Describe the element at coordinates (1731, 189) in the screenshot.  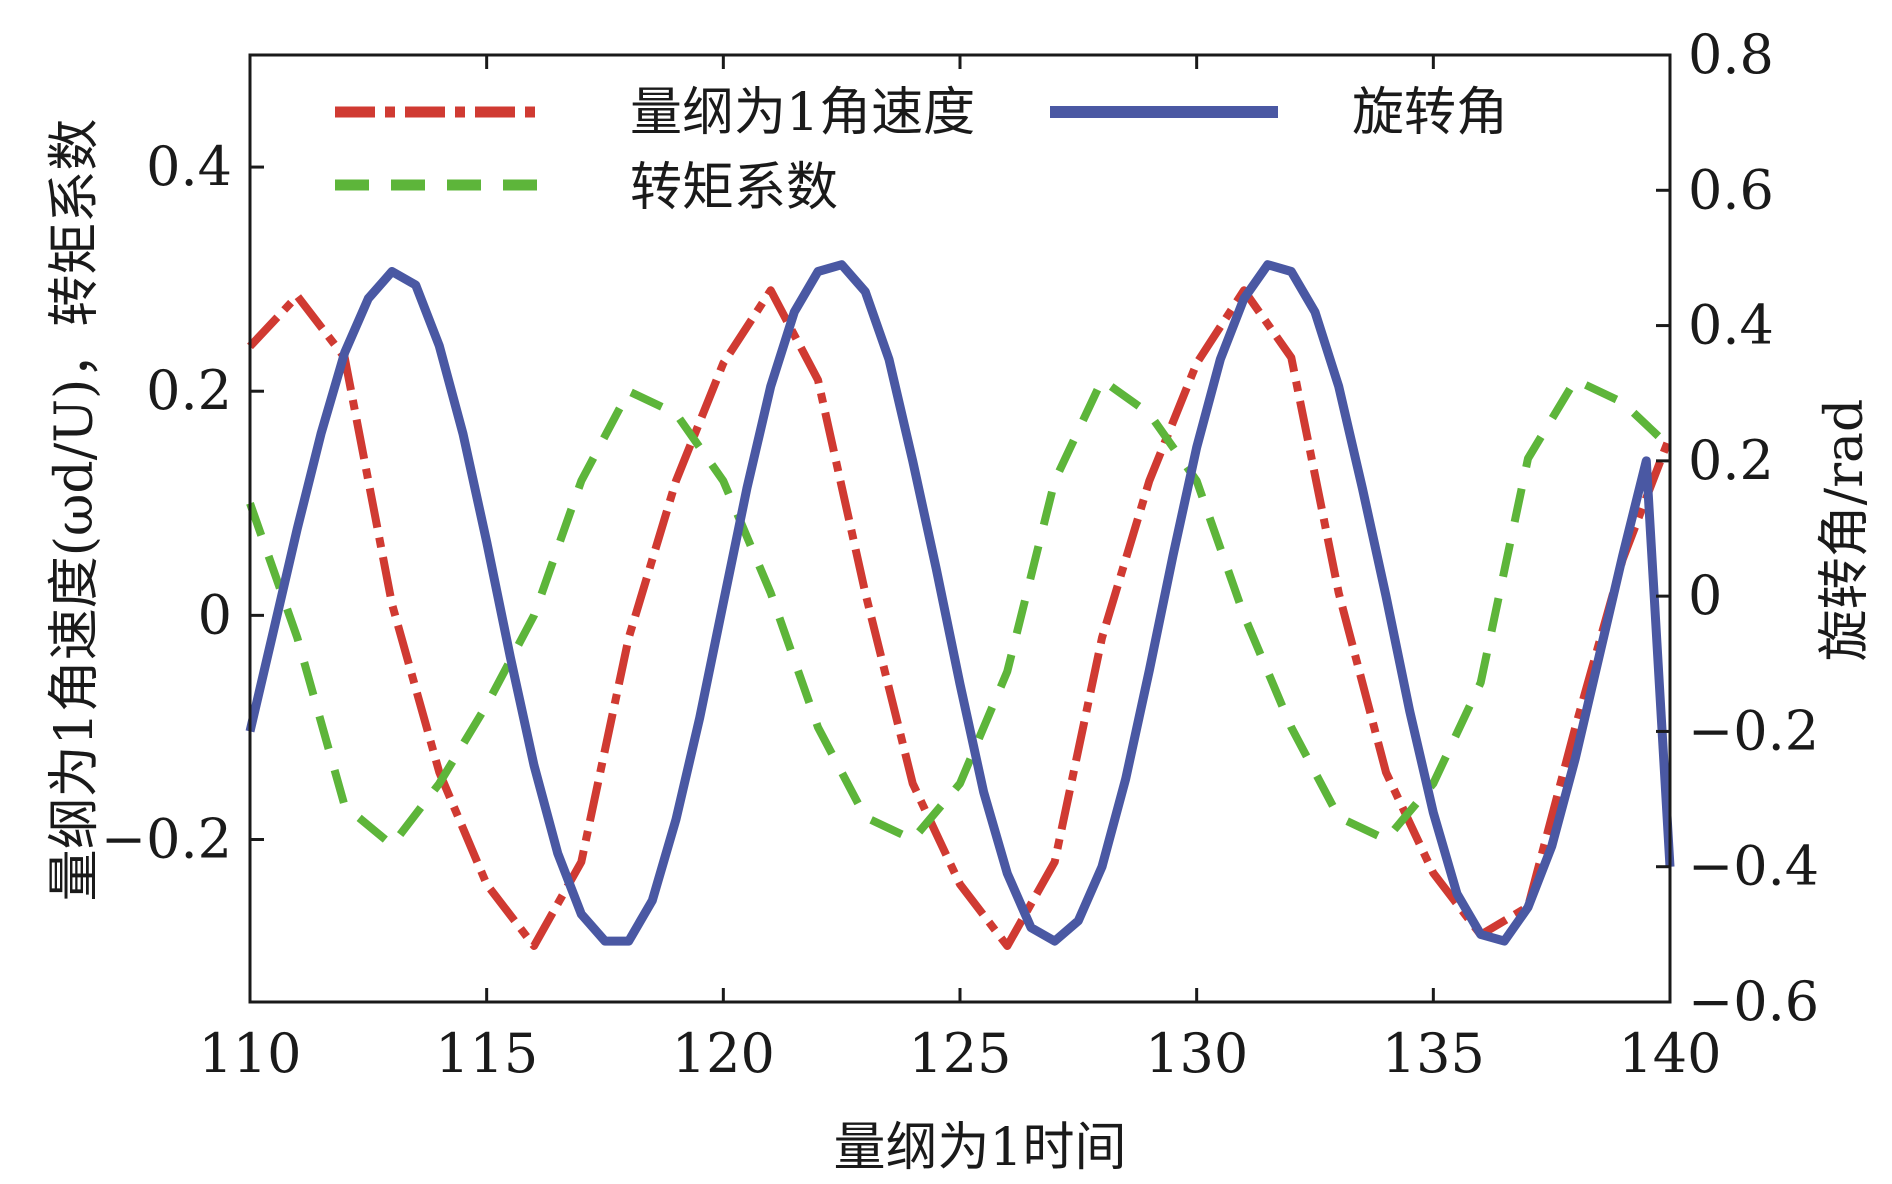
I see `y-right-tick-label: 0.6` at that location.